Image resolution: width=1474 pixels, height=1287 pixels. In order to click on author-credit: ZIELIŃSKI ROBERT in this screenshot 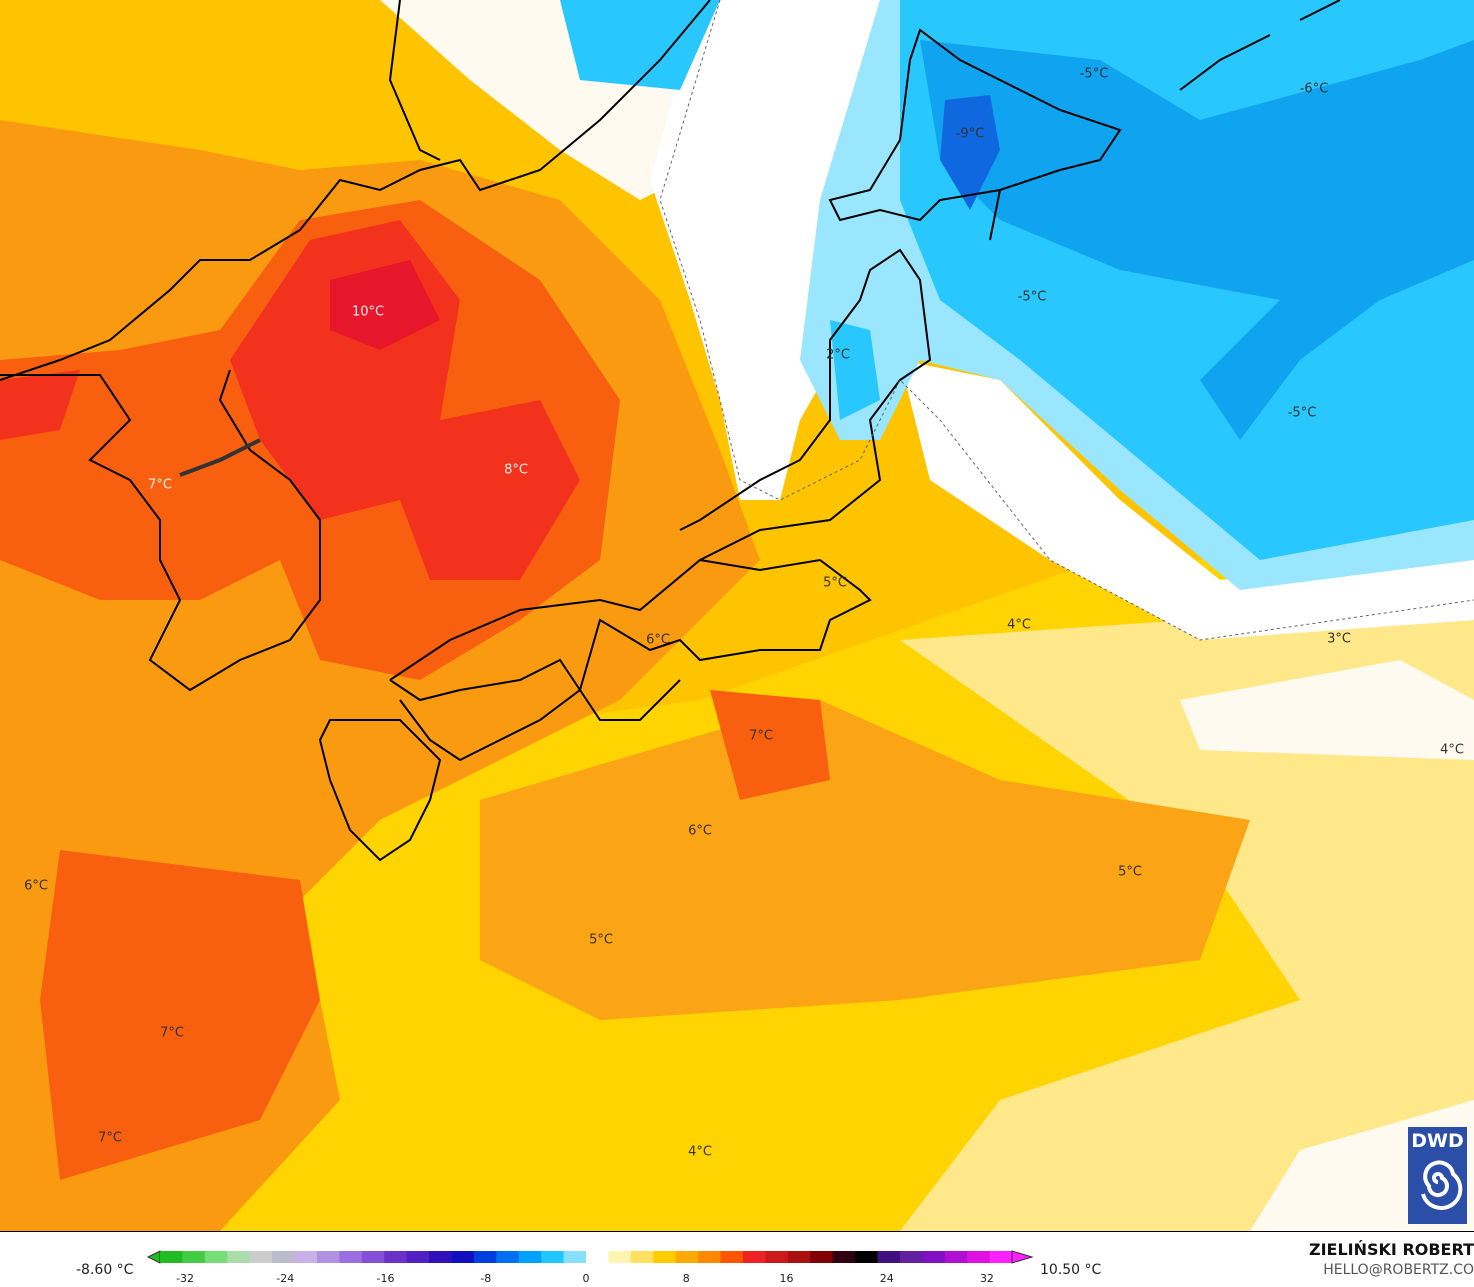, I will do `click(1391, 1249)`.